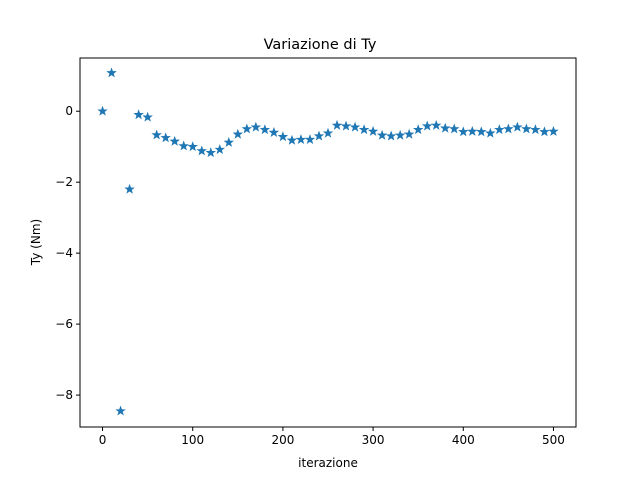 The width and height of the screenshot is (640, 480). What do you see at coordinates (463, 440) in the screenshot?
I see `x-tick-label: 400` at bounding box center [463, 440].